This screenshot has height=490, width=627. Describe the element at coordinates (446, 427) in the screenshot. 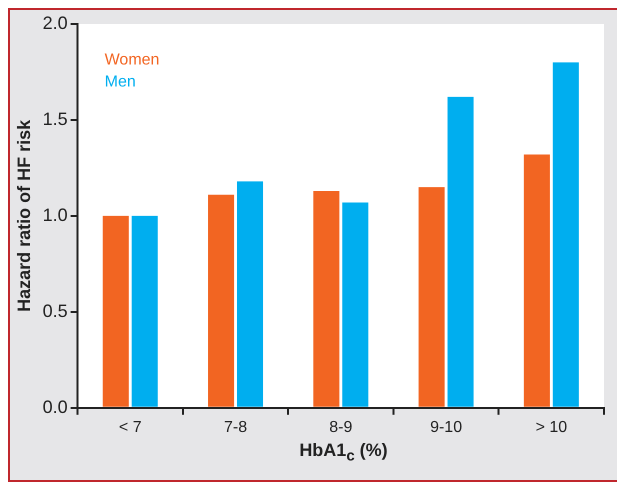

I see `x-tick-label: 9-10` at that location.